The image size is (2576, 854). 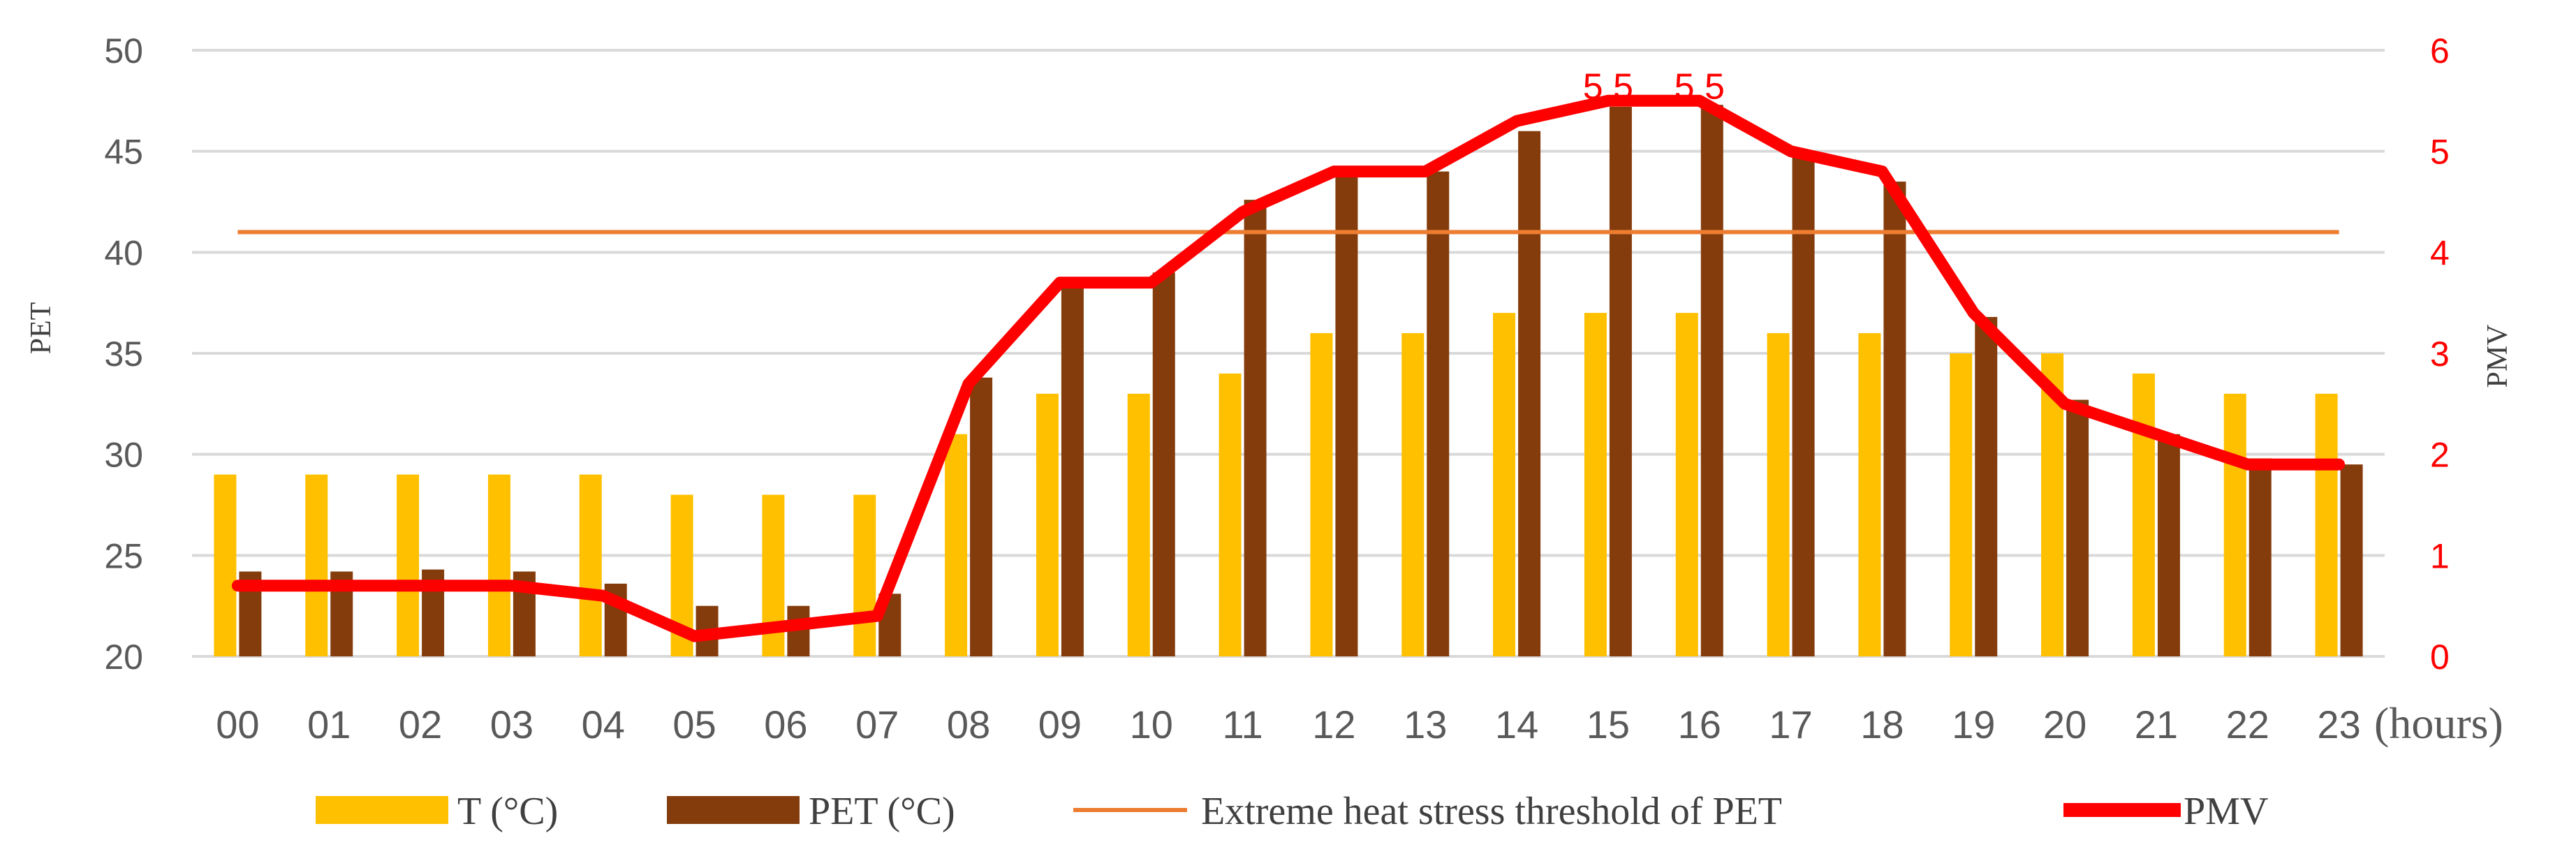 I want to click on left-axis-title: PET, so click(x=41, y=328).